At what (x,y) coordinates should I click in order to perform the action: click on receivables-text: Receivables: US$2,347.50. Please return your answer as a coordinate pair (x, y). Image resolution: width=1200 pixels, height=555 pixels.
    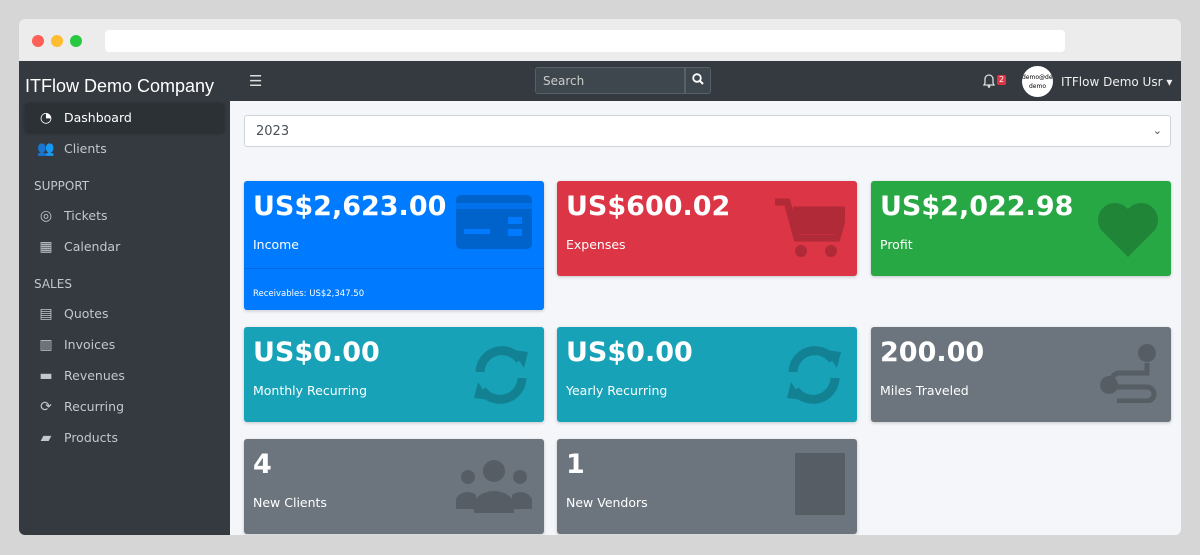
    Looking at the image, I should click on (309, 294).